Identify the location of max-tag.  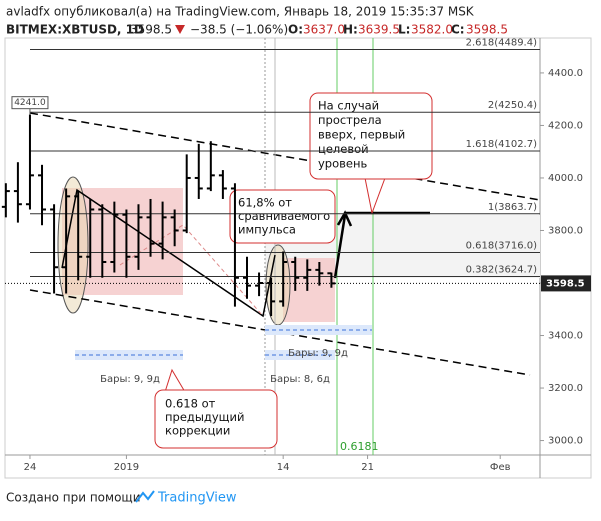
(30, 103).